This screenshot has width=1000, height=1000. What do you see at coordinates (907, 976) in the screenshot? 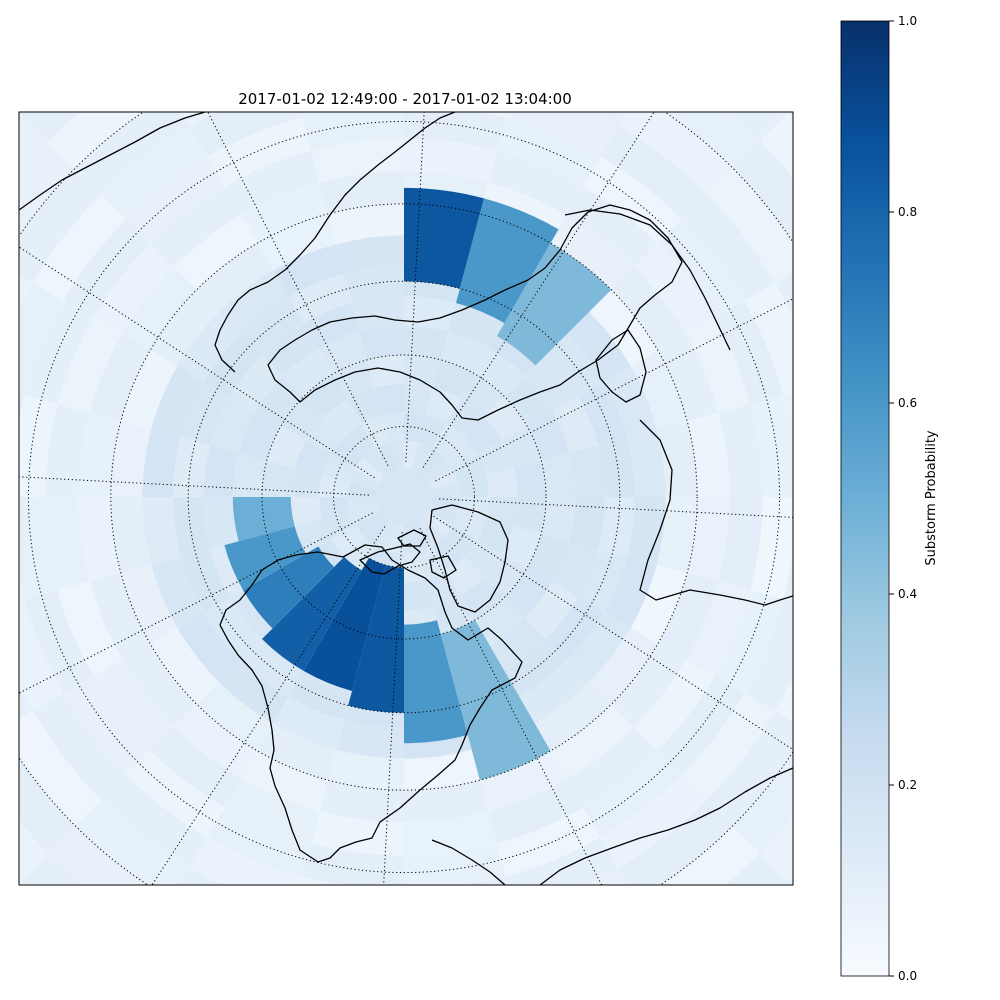
I see `colorbar-tick-label: 0.0` at bounding box center [907, 976].